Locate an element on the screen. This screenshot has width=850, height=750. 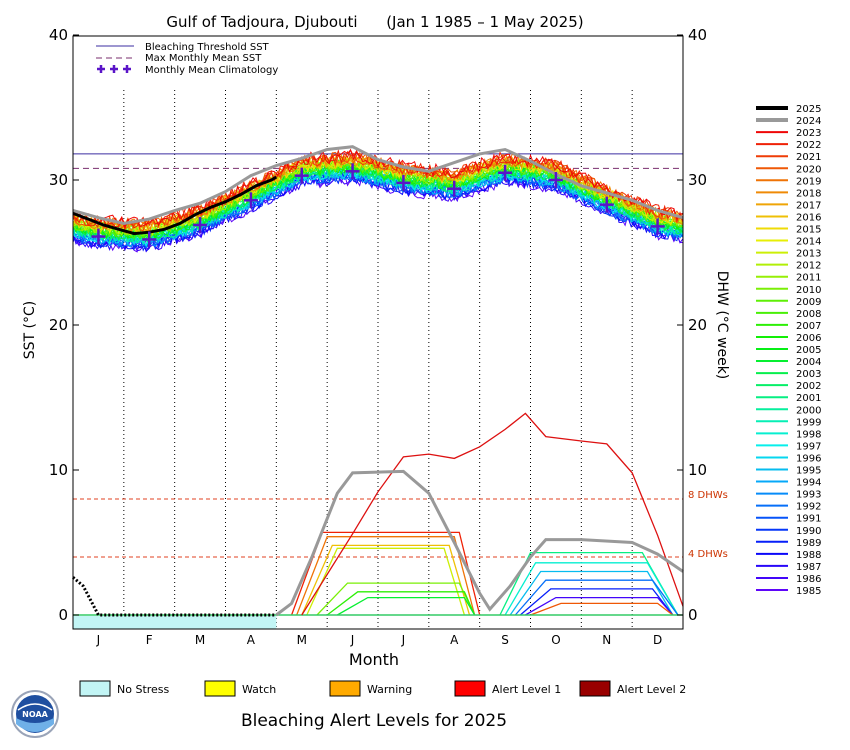
y-tick-label-right: 0 is located at coordinates (693, 615).